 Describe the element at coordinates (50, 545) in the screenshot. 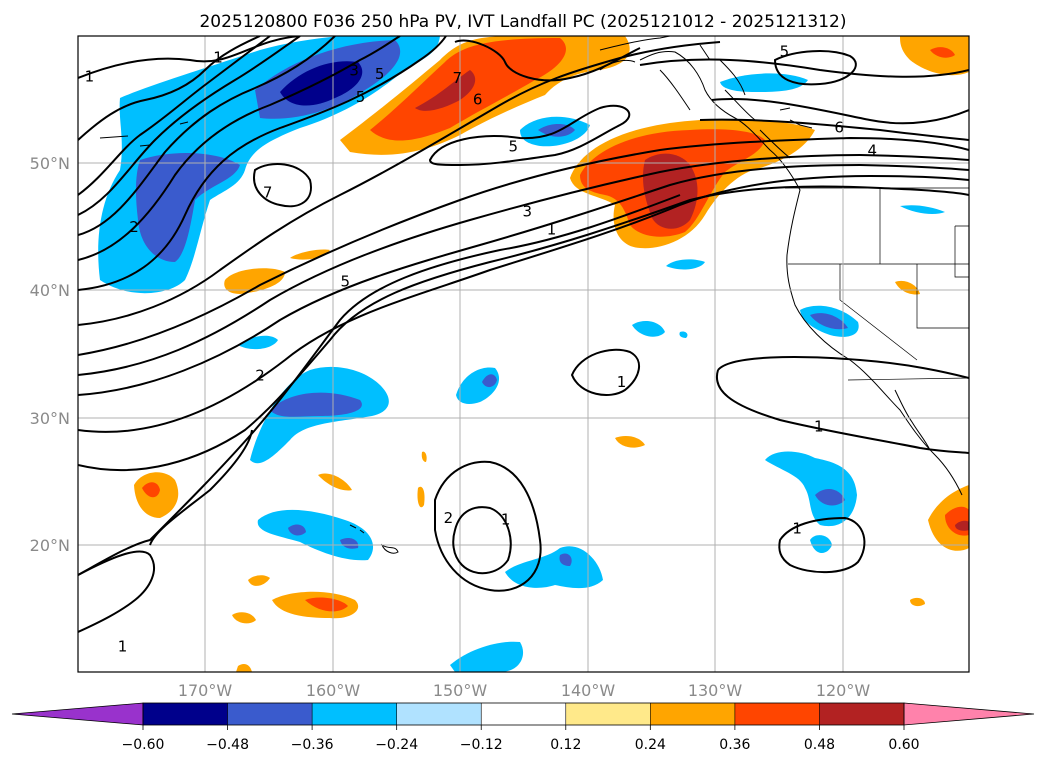

I see `lat-tick-label: 20°N` at that location.